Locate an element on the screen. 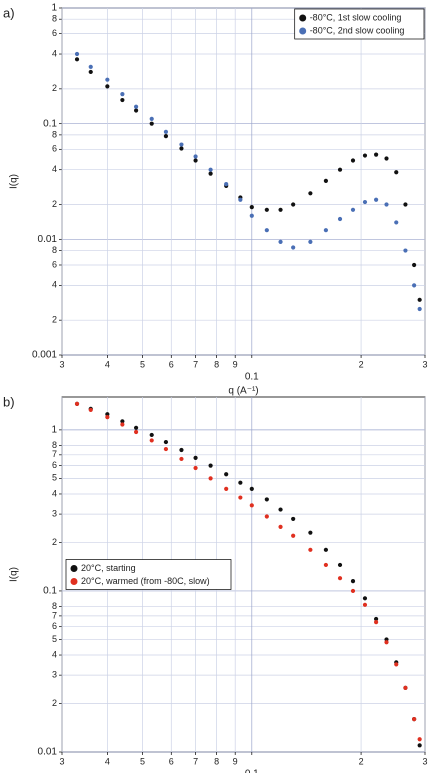 The image size is (429, 773). x-tick-label: 7 is located at coordinates (195, 761).